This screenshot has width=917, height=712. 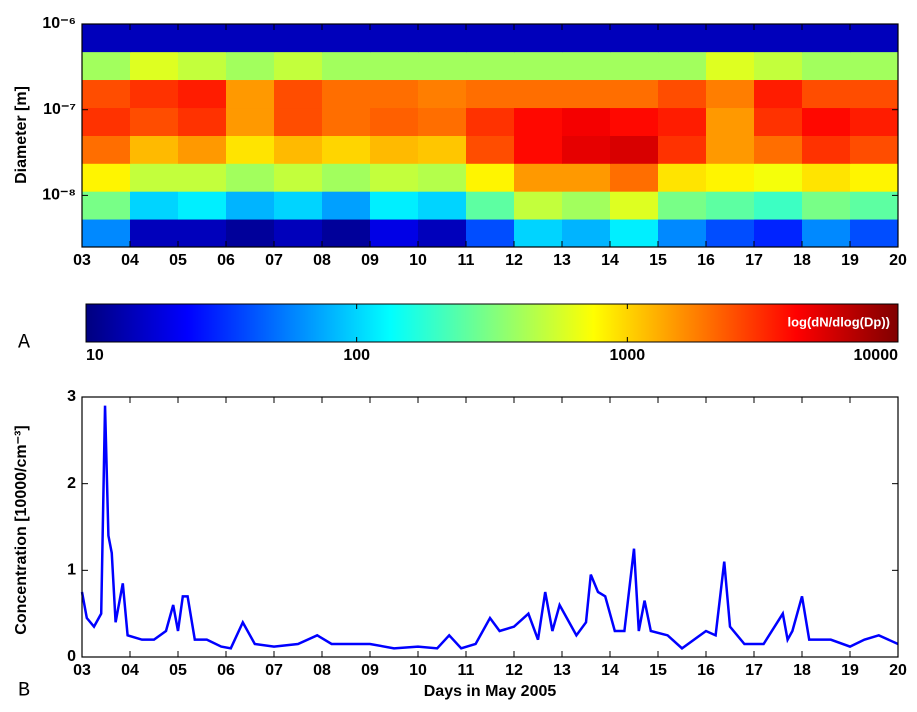 What do you see at coordinates (226, 260) in the screenshot?
I see `x-tick-label: 06` at bounding box center [226, 260].